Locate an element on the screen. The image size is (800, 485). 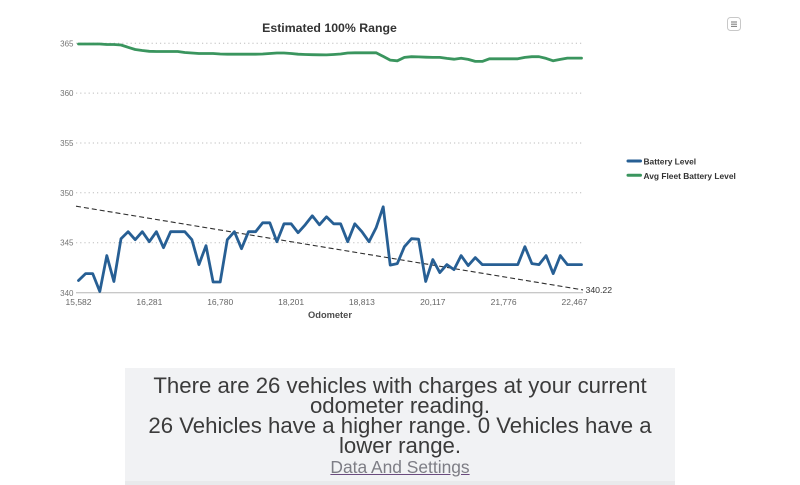
svg-text: 16,780 is located at coordinates (220, 302).